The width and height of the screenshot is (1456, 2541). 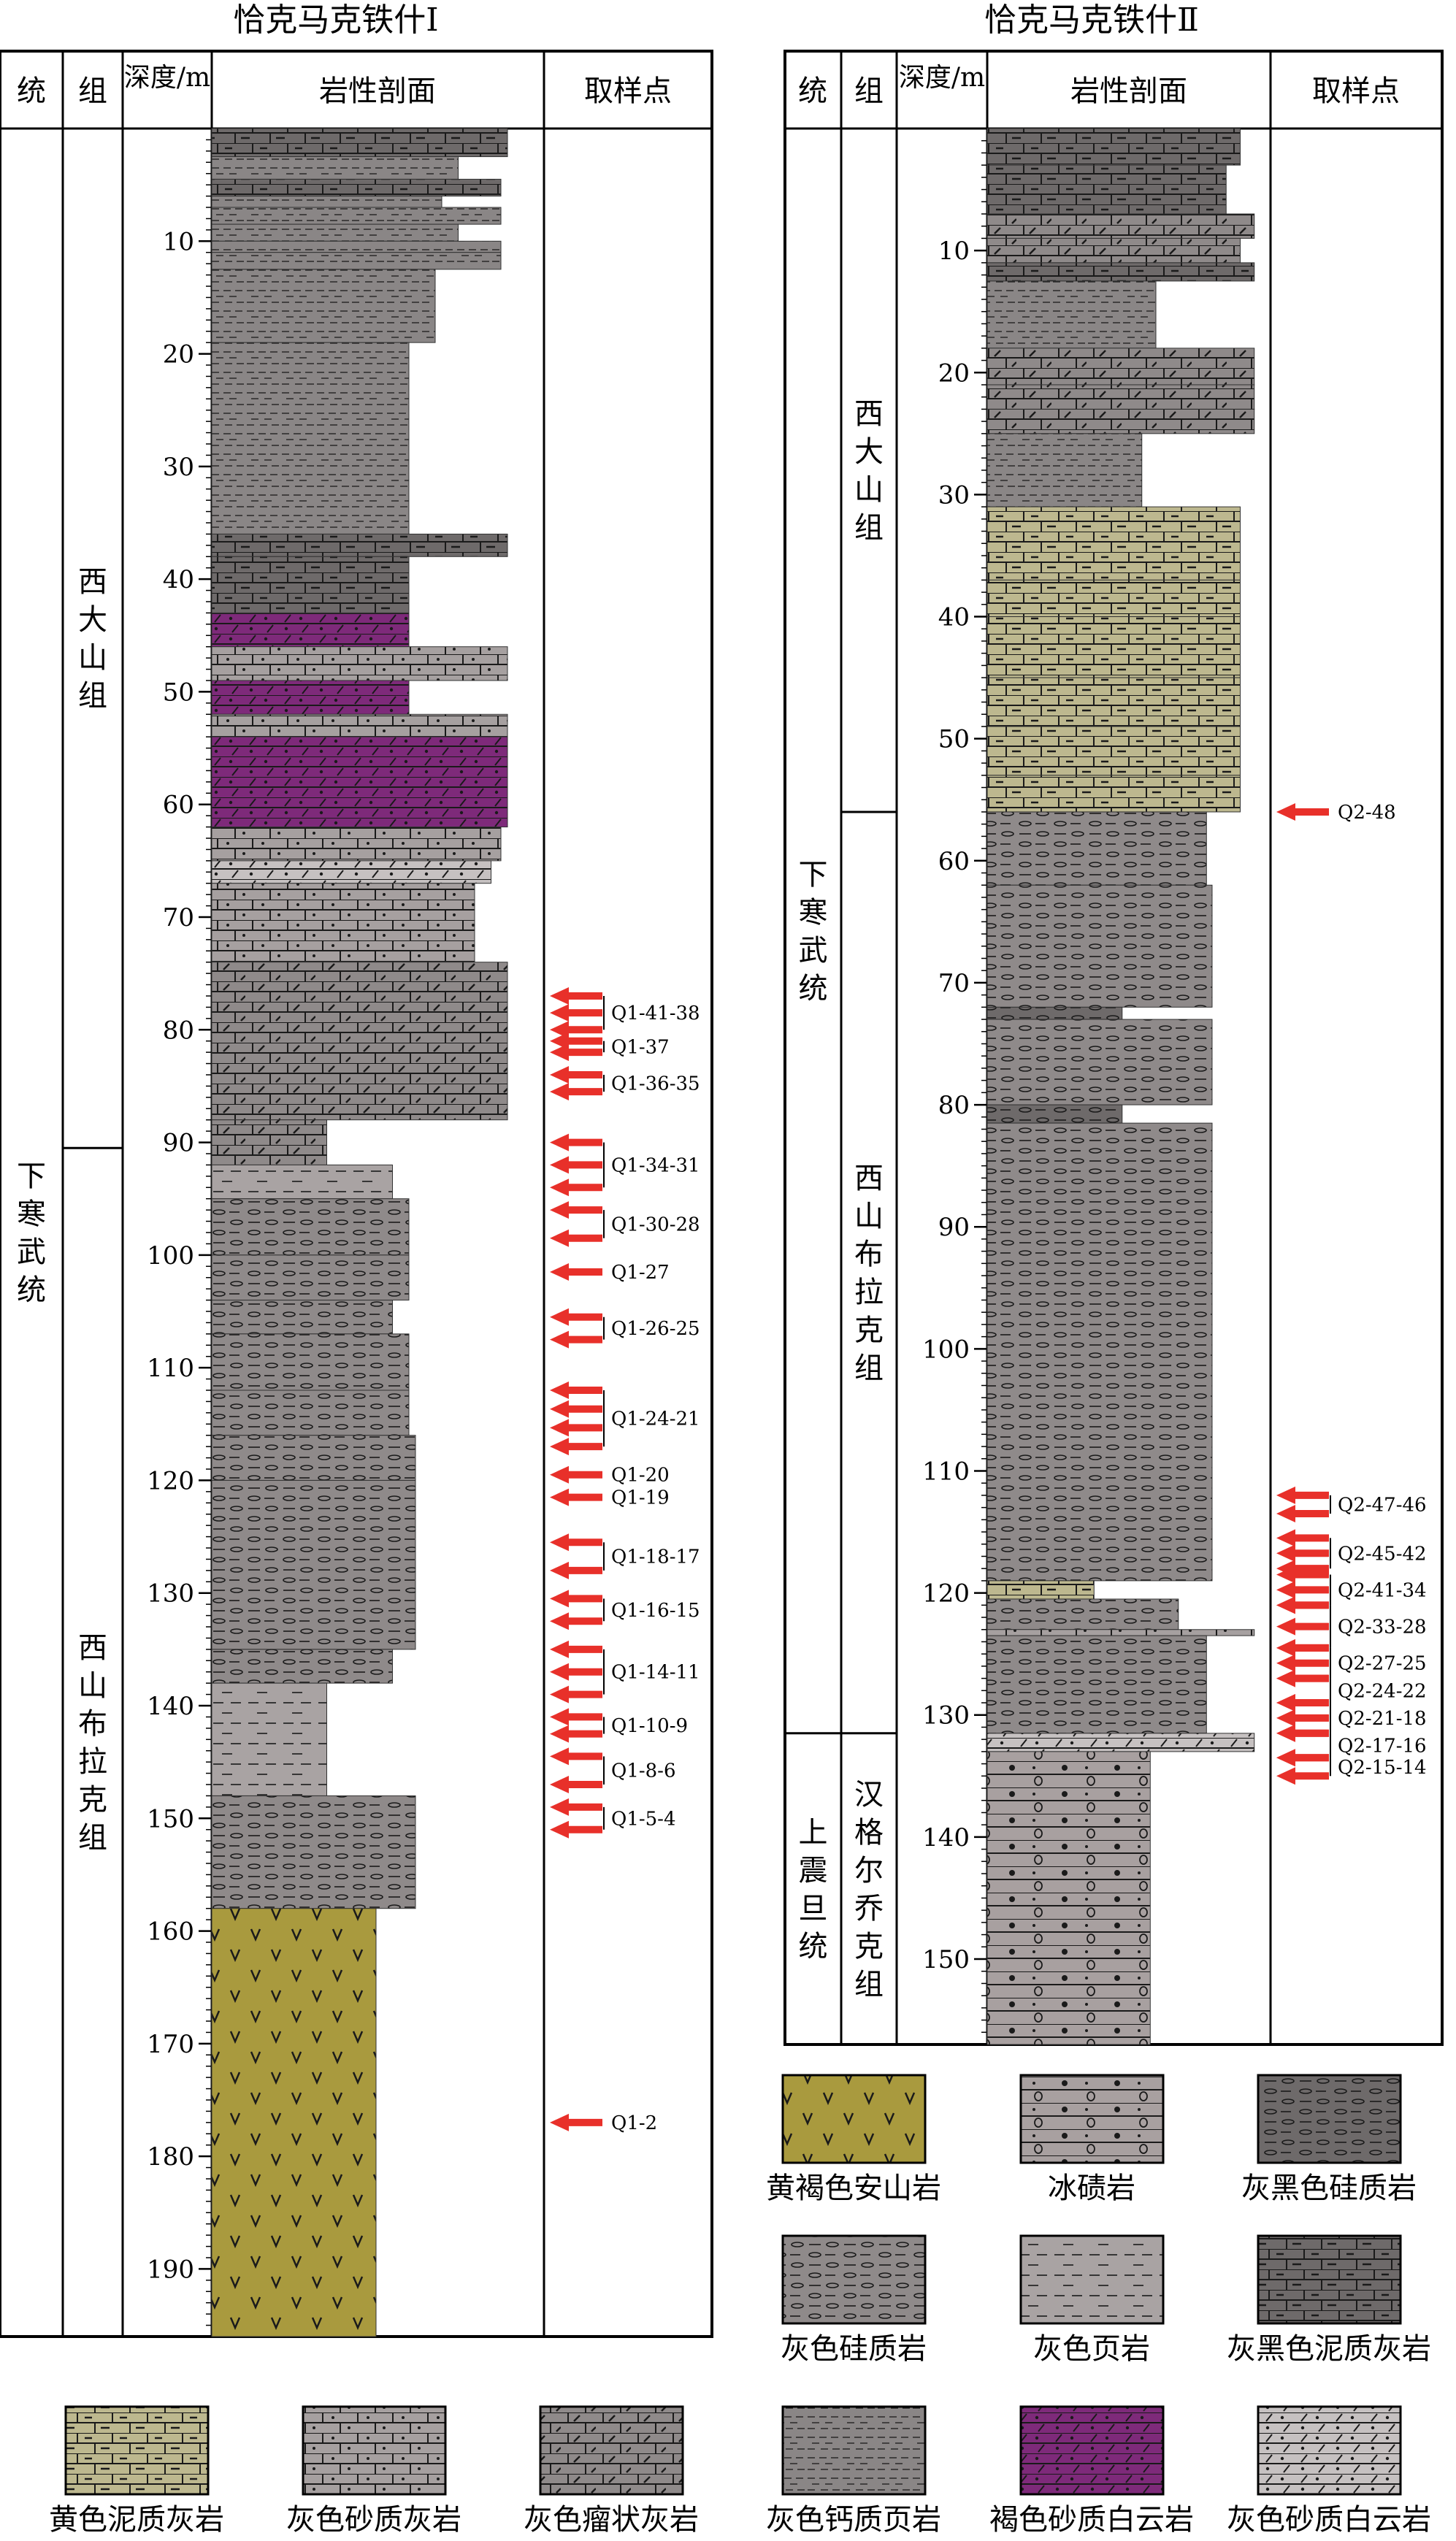 What do you see at coordinates (178, 354) in the screenshot?
I see `depth-tick-label: 20` at bounding box center [178, 354].